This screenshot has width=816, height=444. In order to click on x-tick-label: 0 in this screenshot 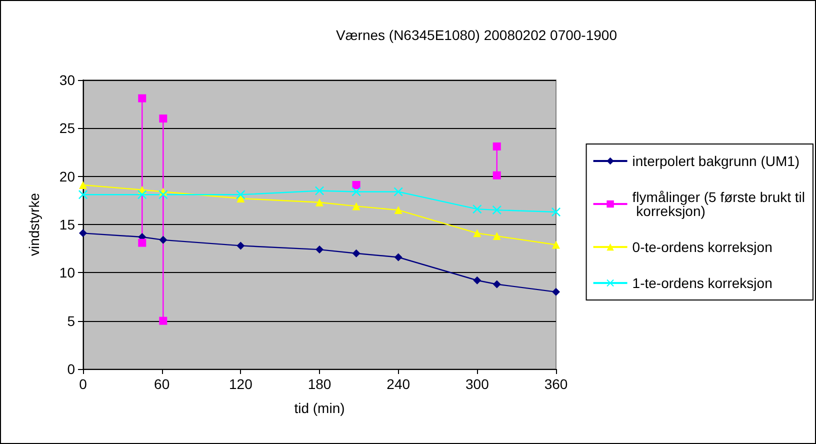, I will do `click(83, 384)`.